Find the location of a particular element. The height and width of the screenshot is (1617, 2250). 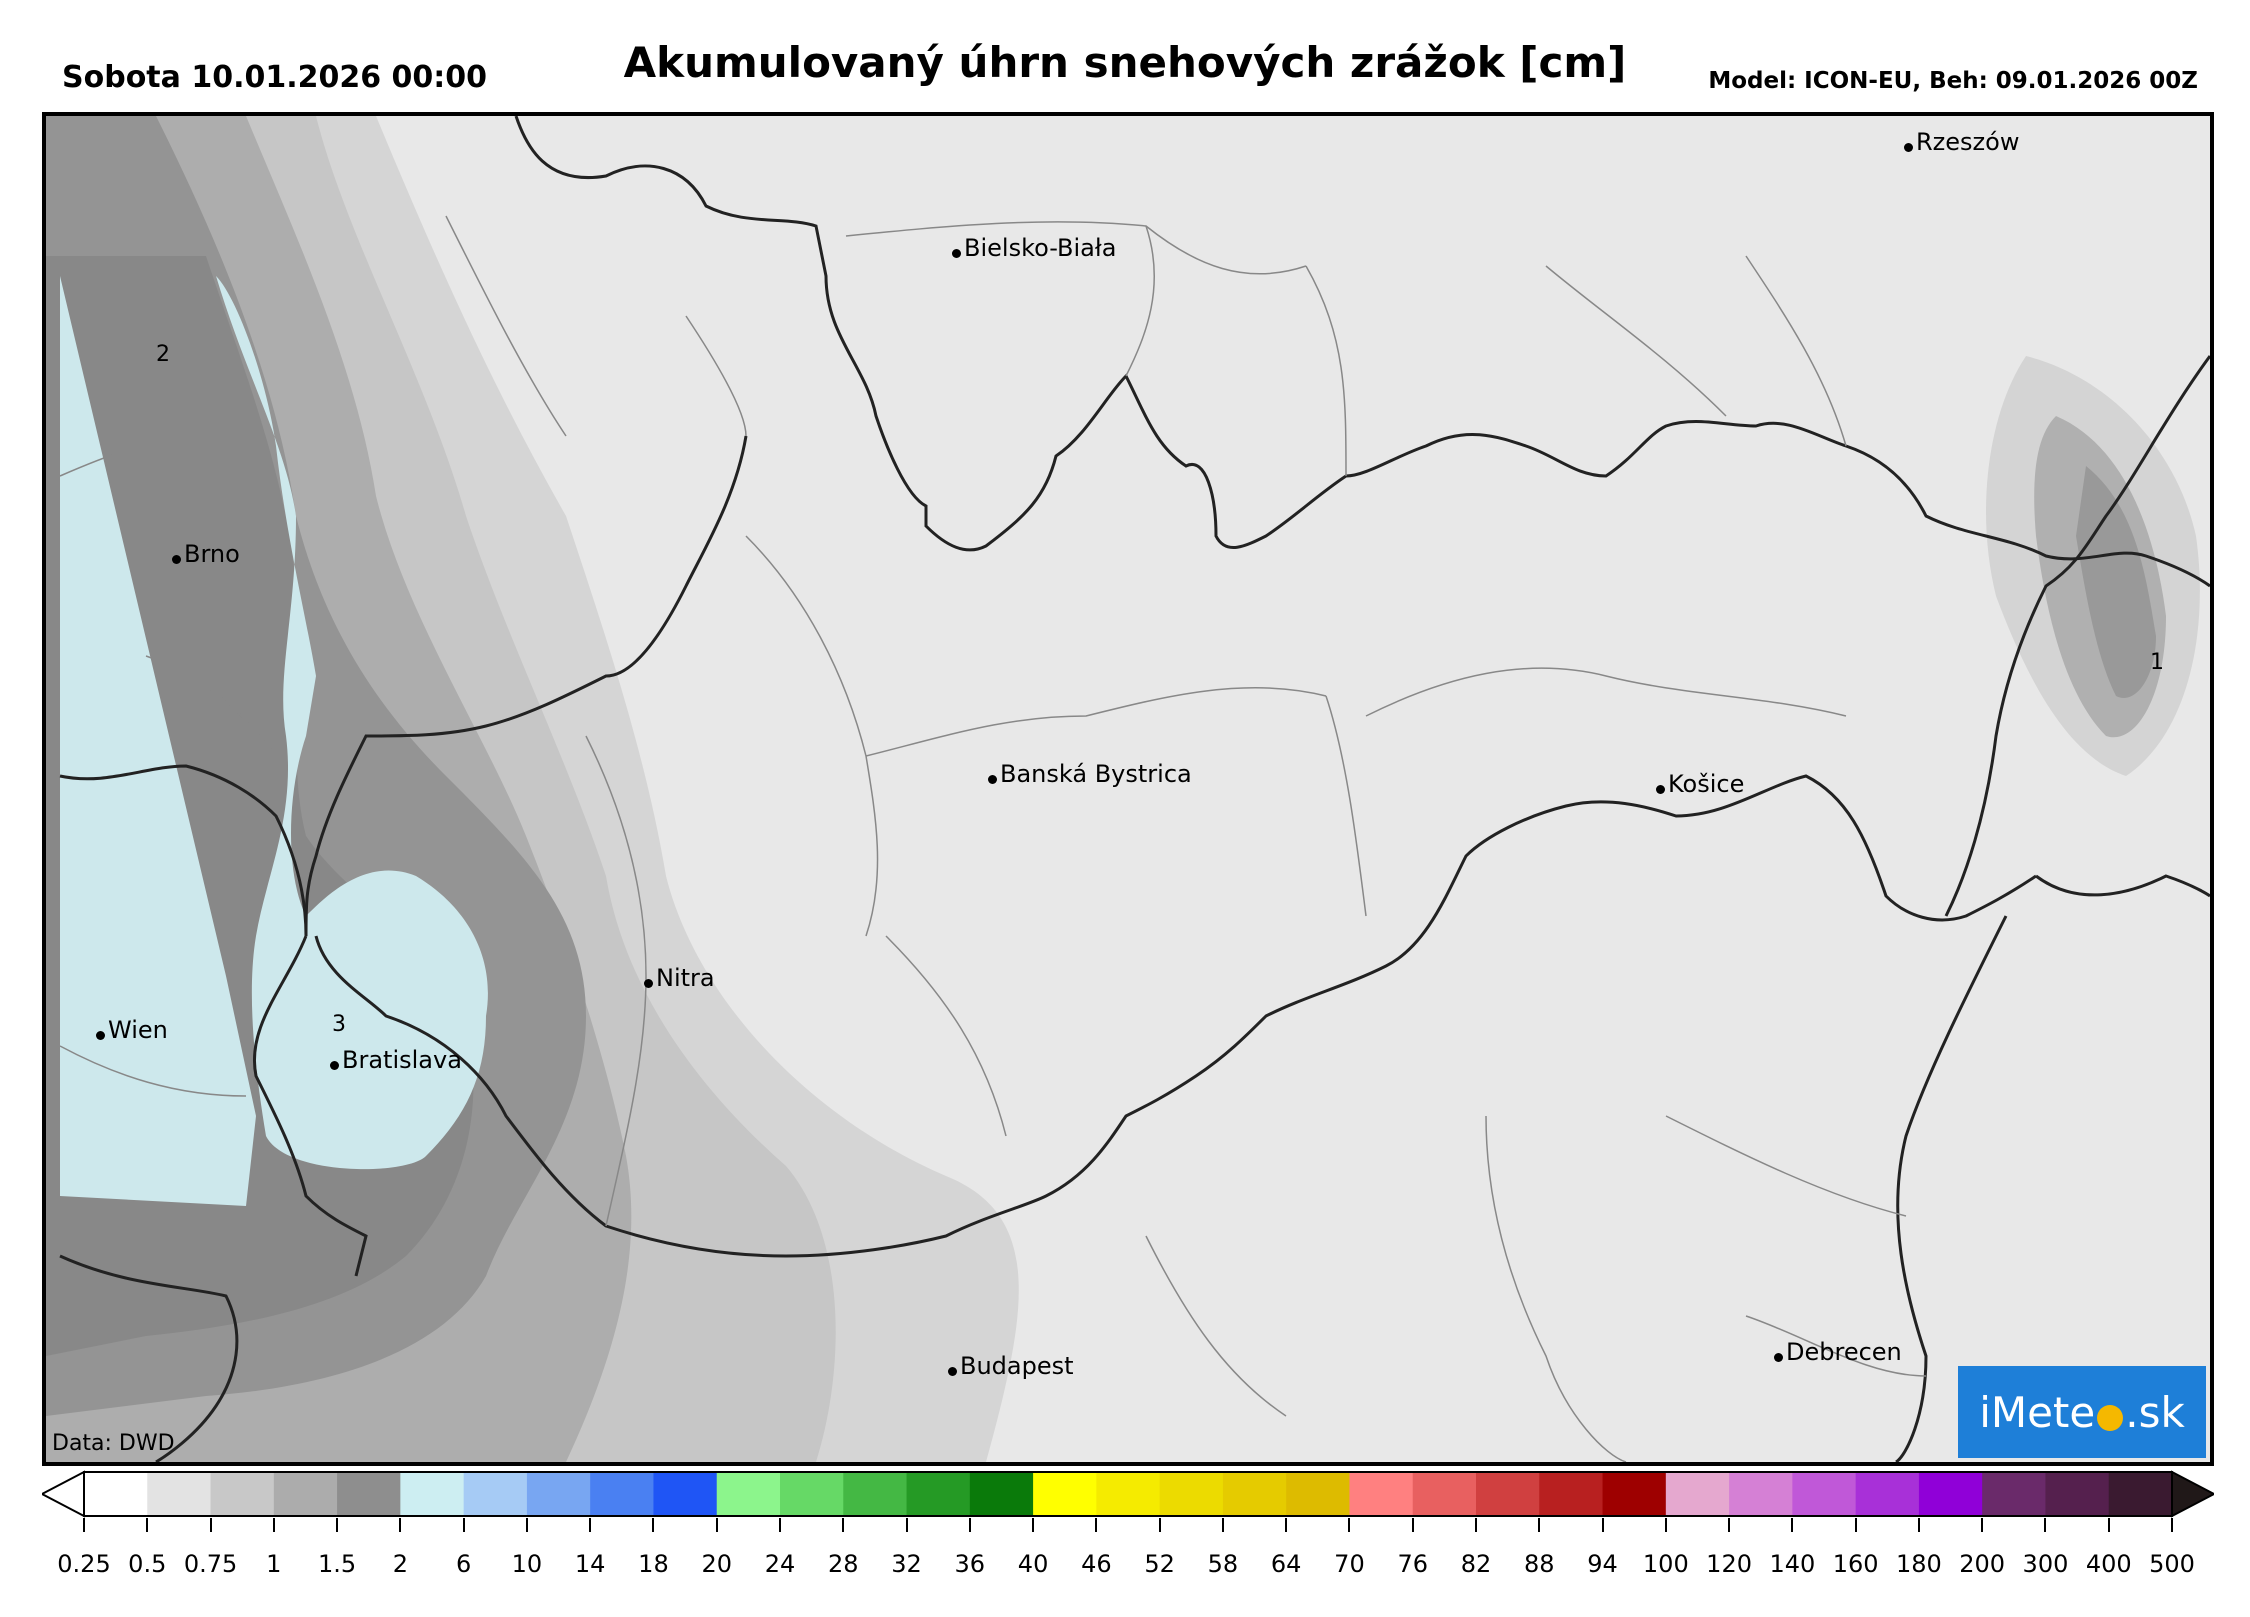

colorbar is located at coordinates (1128, 1494).